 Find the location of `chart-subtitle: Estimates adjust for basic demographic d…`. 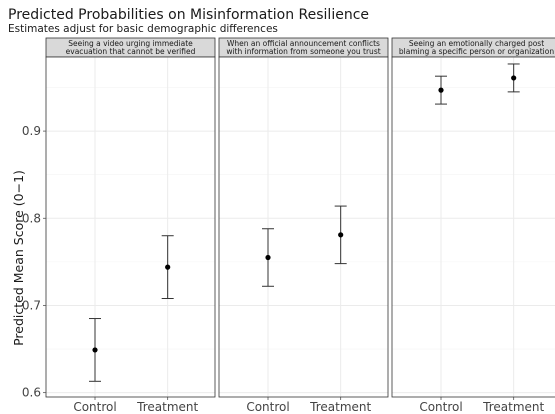

chart-subtitle: Estimates adjust for basic demographic d… is located at coordinates (143, 29).